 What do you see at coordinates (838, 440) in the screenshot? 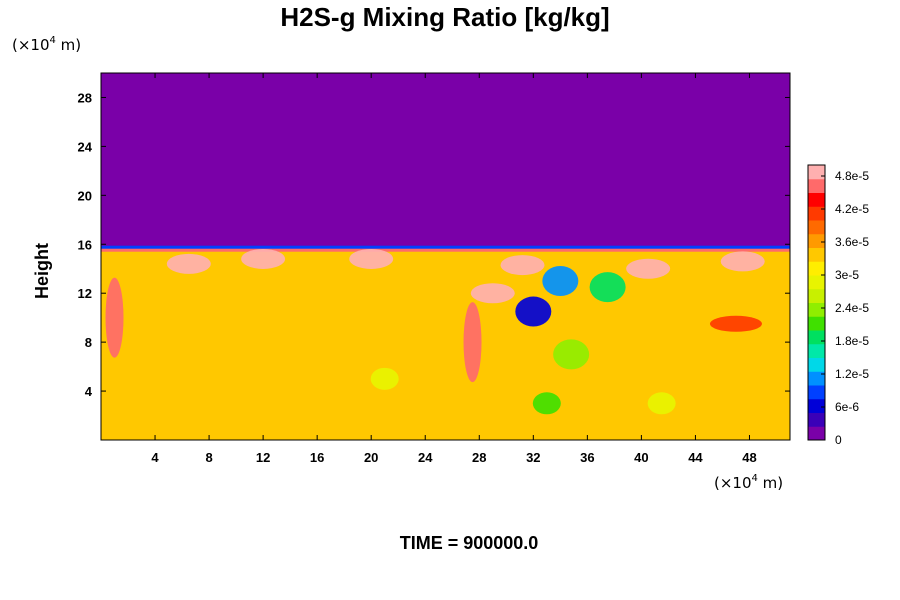
I see `colorbar-tick-label: 0` at bounding box center [838, 440].